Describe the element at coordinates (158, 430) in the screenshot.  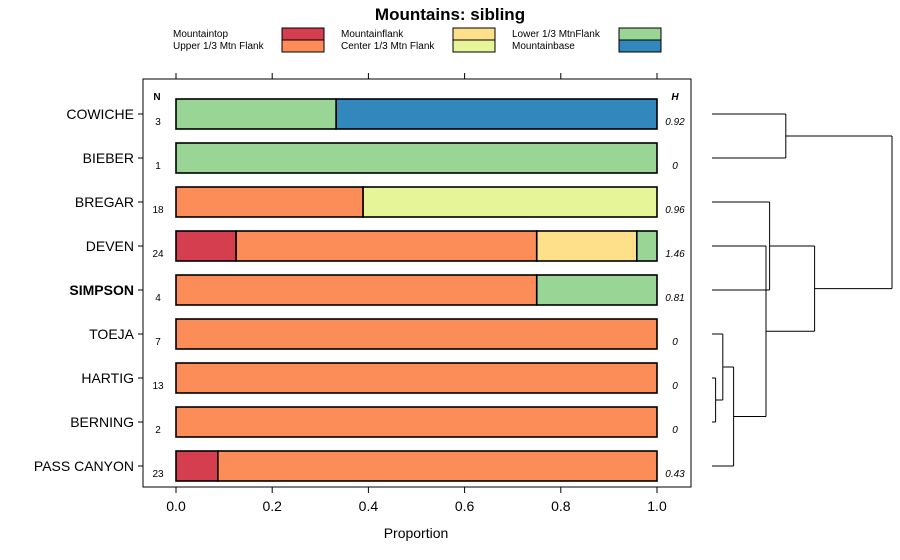
I see `n-value: 2` at that location.